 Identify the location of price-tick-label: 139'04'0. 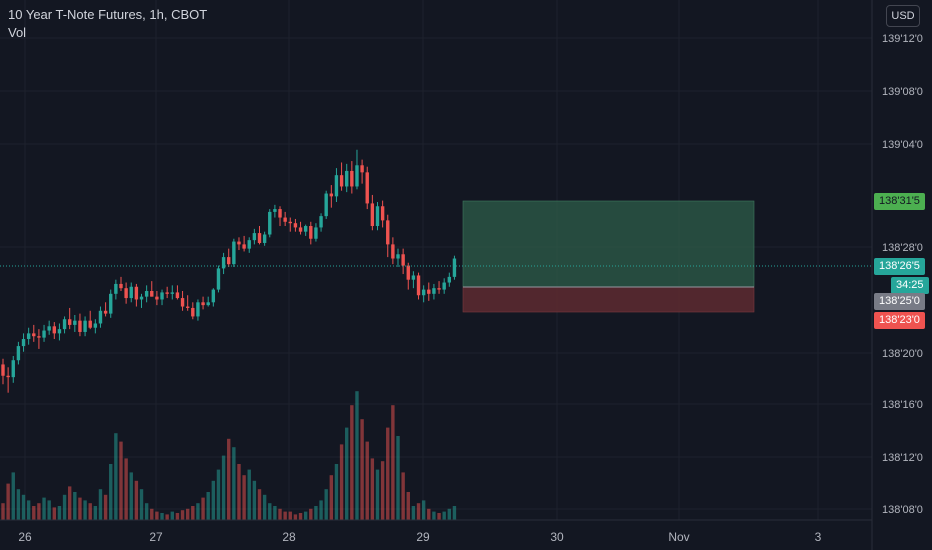
(902, 145).